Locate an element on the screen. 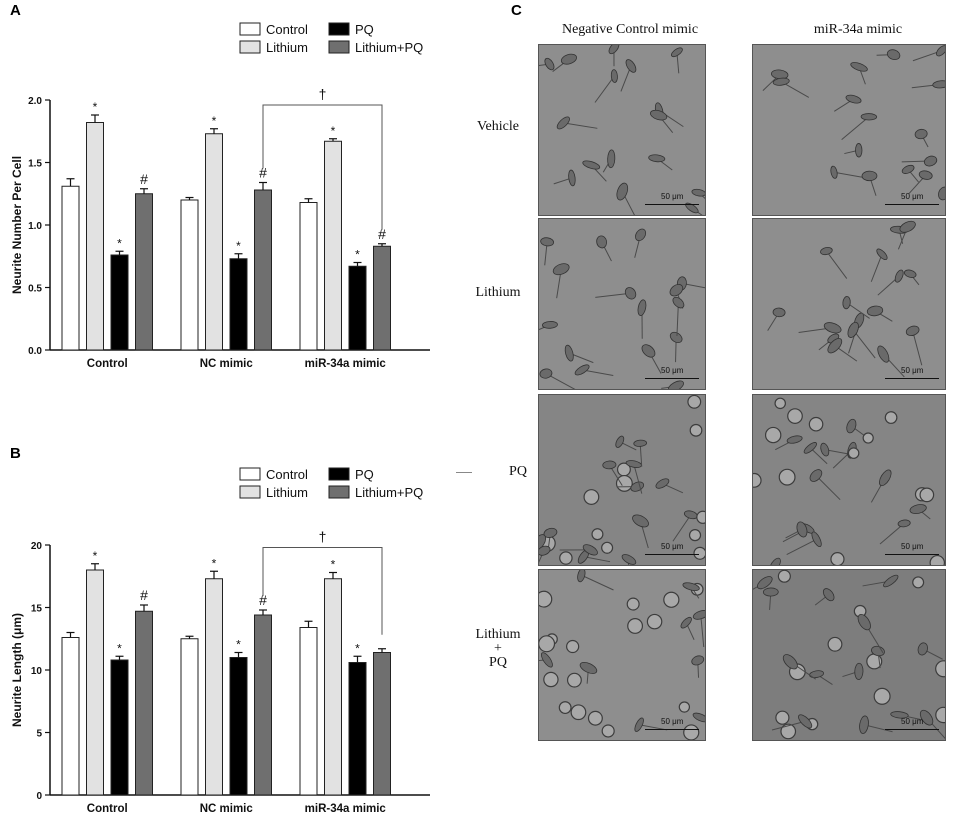  significance-bracket is located at coordinates (322, 591).